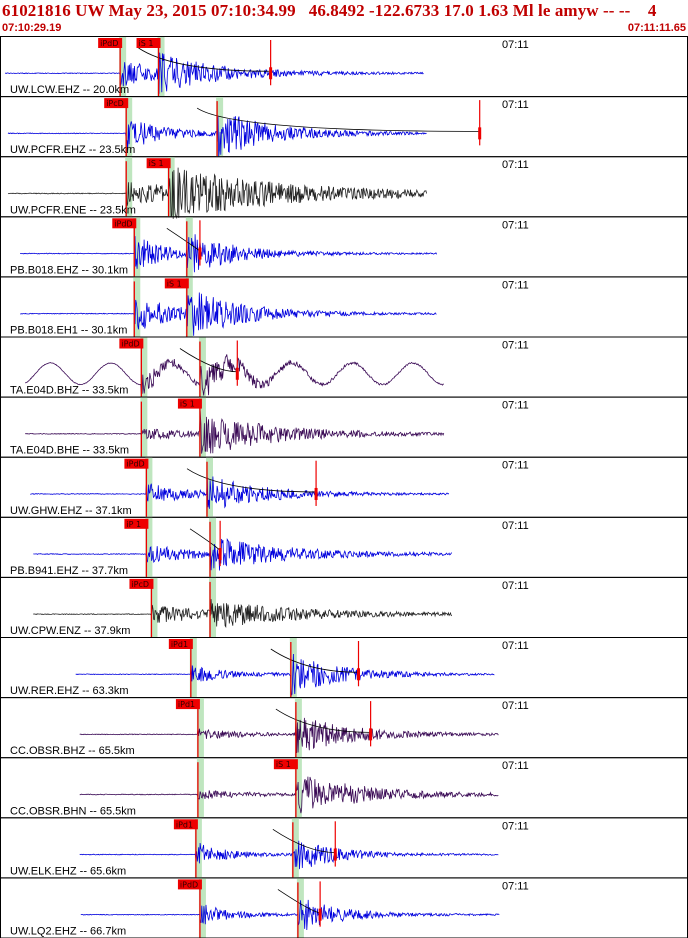  I want to click on trace-panel: iPdD 07:11 PB.B018.EHZ -- 30.1km, so click(344, 247).